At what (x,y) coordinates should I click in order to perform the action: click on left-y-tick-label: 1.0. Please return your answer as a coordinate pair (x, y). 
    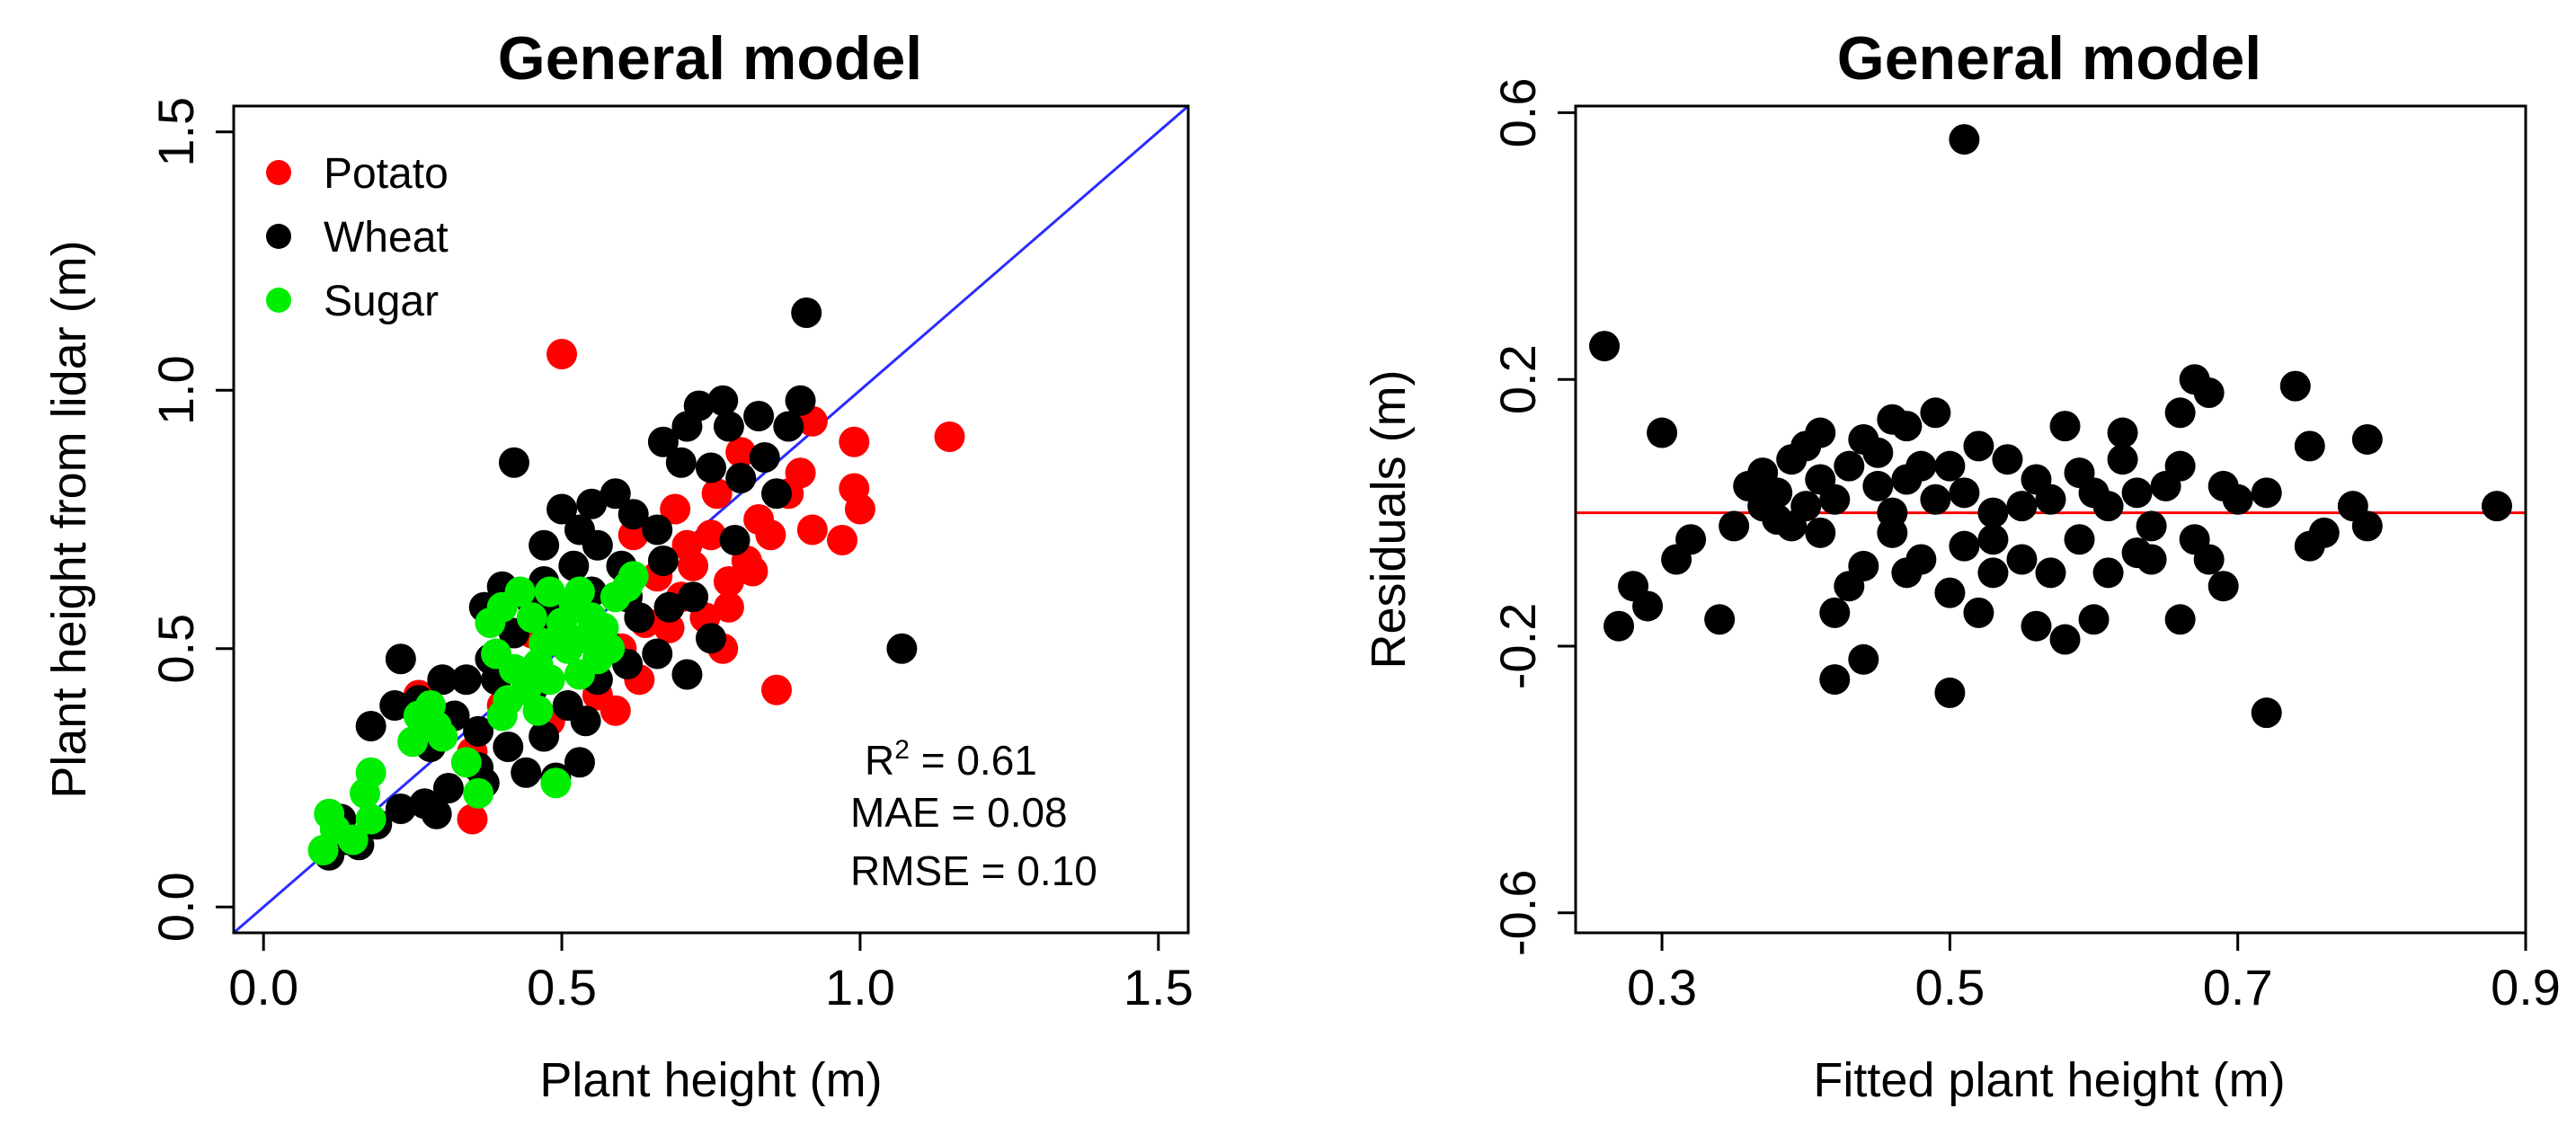
    Looking at the image, I should click on (175, 390).